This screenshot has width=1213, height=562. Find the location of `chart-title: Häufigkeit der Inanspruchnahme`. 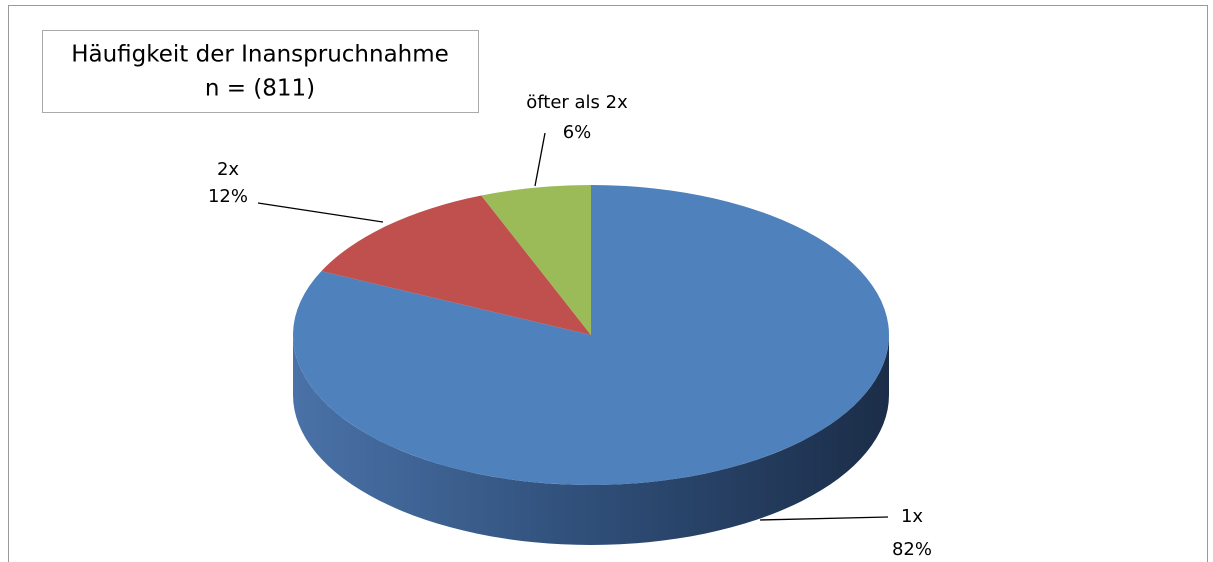

chart-title: Häufigkeit der Inanspruchnahme is located at coordinates (260, 55).